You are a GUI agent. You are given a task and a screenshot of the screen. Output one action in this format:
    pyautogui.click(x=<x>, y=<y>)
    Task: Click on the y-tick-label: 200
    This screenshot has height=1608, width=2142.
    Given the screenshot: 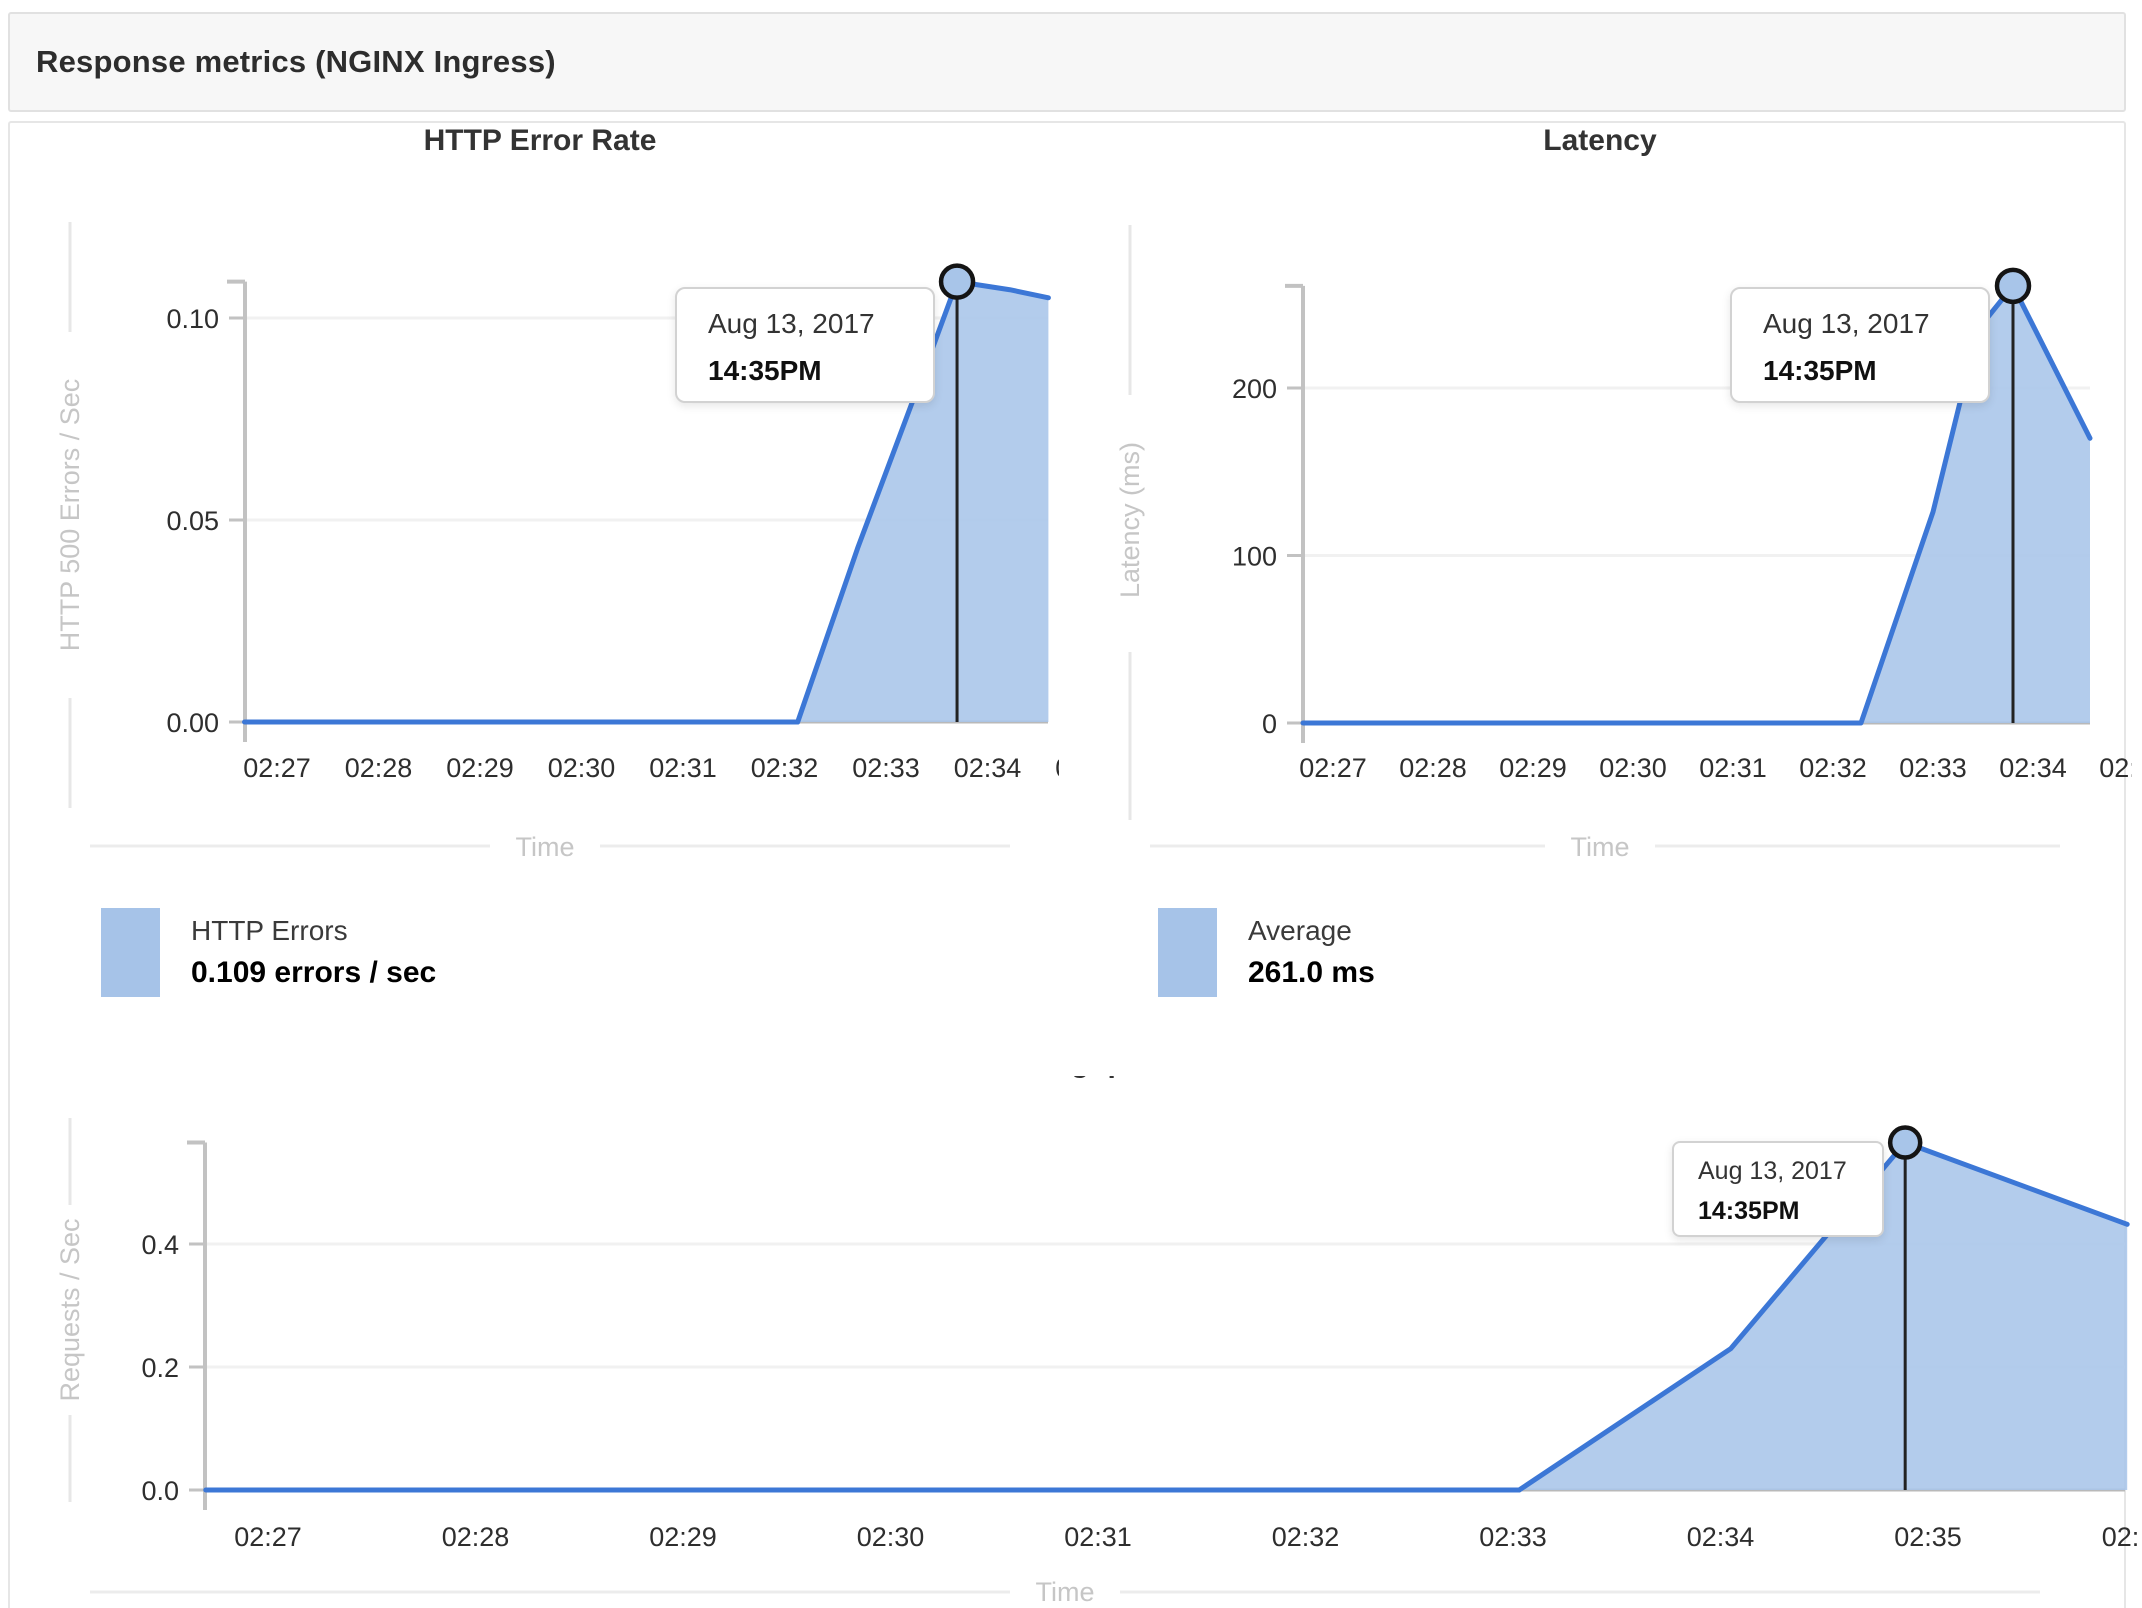 What is the action you would take?
    pyautogui.click(x=1254, y=389)
    